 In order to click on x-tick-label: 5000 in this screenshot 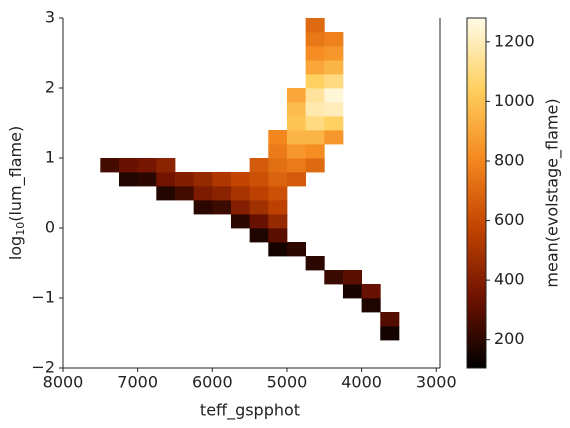, I will do `click(287, 382)`.